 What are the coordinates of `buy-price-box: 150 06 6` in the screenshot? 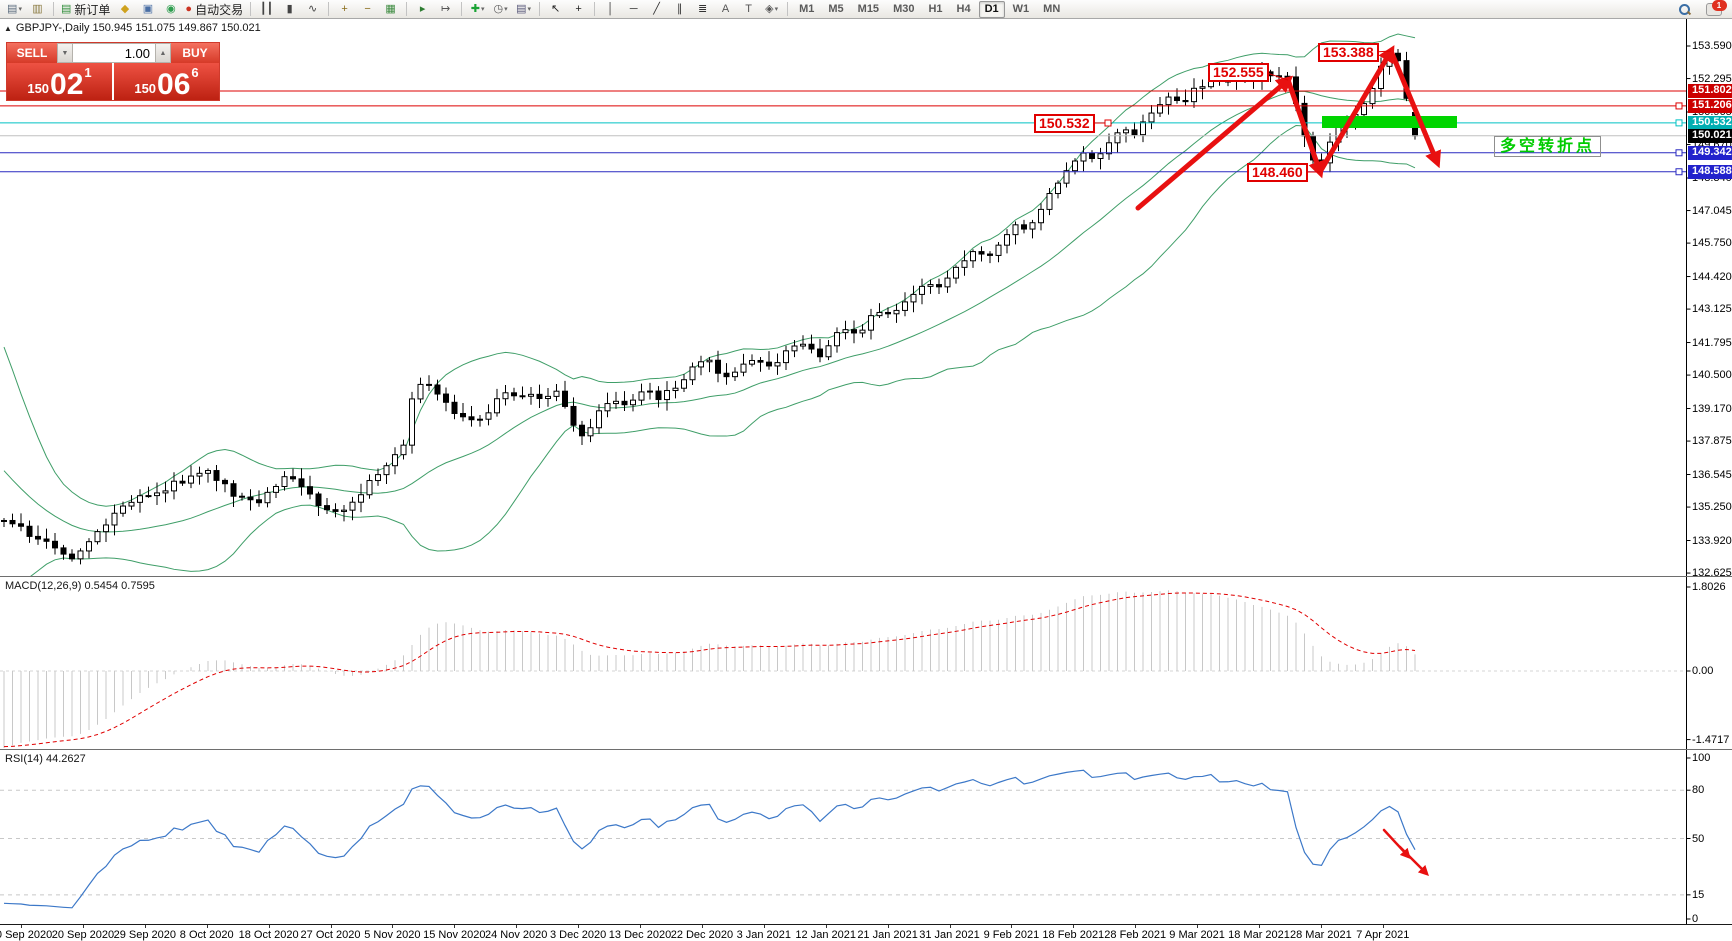 It's located at (166, 81).